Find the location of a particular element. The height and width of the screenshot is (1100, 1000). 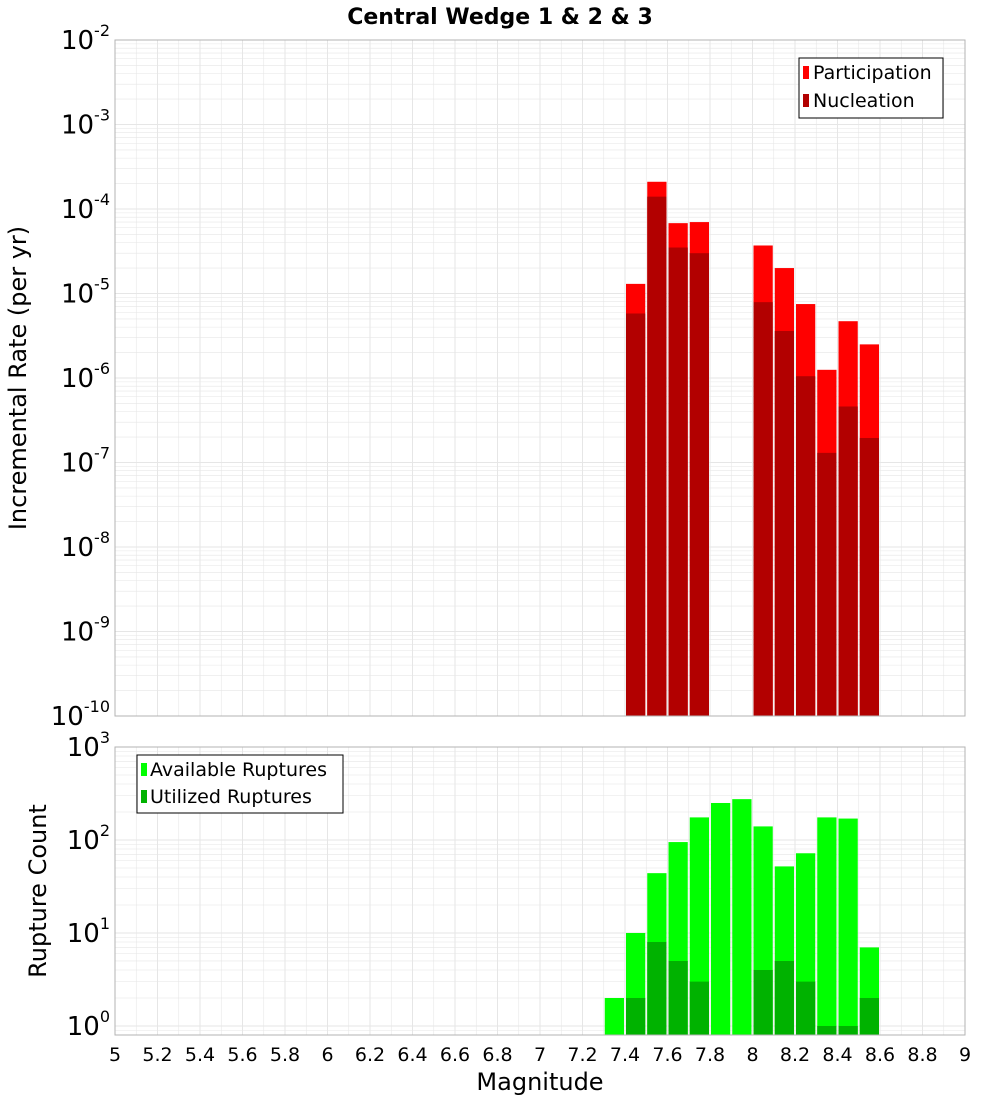

top-y-tick-labels: 10⁻¹⁰ 10⁻⁹ 10⁻⁸ 10⁻⁷ 10⁻⁶ 10⁻⁵ 10⁻⁴ 10⁻³ 10⁻² is located at coordinates (80, 376).